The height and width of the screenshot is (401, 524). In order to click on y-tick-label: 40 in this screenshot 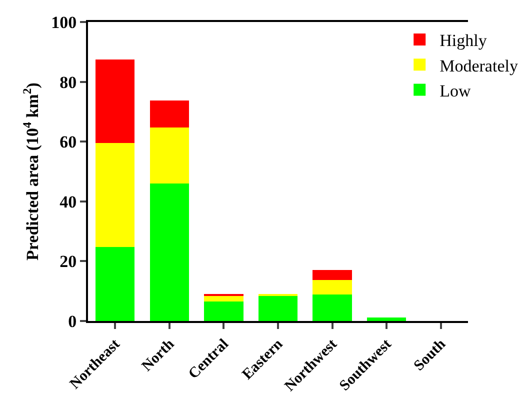, I will do `click(68, 202)`.